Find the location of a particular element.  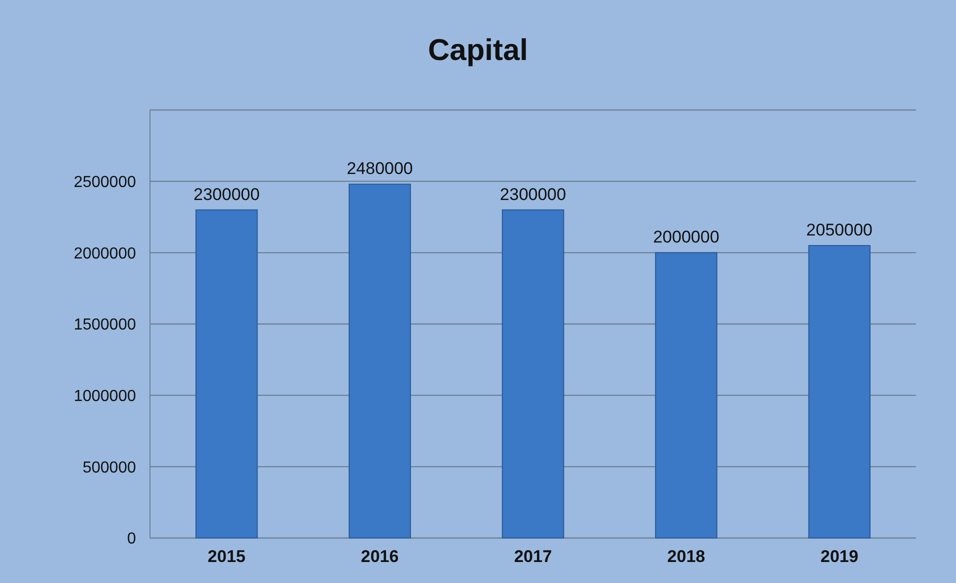

chart-title: Capital is located at coordinates (478, 50).